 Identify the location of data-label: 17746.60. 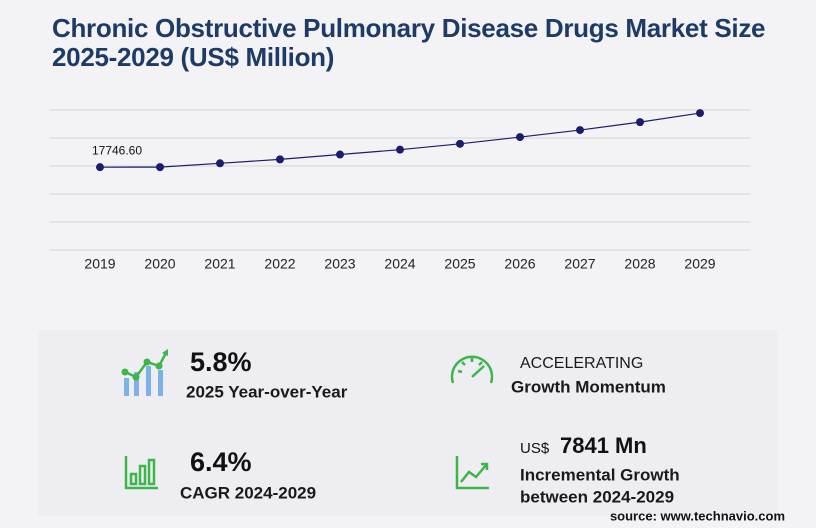
(117, 150).